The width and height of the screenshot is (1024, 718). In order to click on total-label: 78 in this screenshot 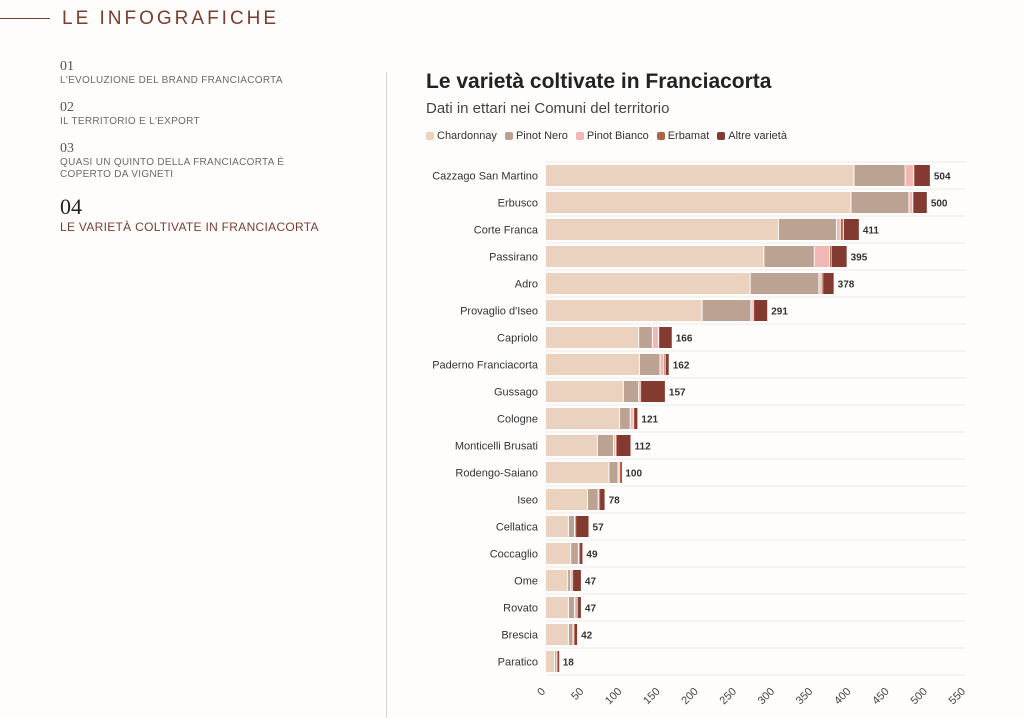, I will do `click(615, 501)`.